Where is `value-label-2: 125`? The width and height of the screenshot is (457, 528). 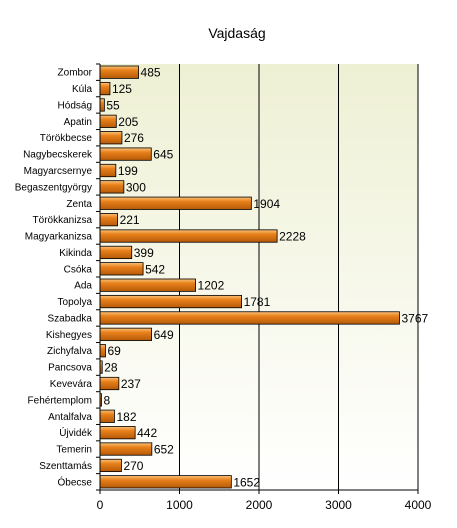
value-label-2: 125 is located at coordinates (122, 89).